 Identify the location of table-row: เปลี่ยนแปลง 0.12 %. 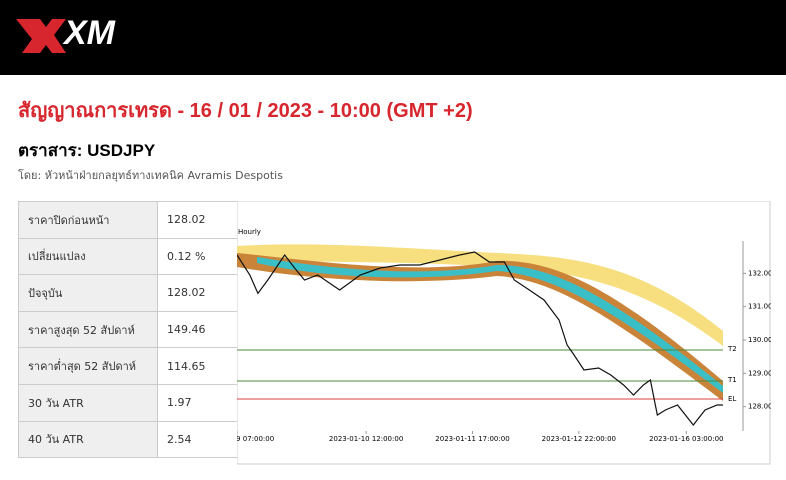
(128, 256).